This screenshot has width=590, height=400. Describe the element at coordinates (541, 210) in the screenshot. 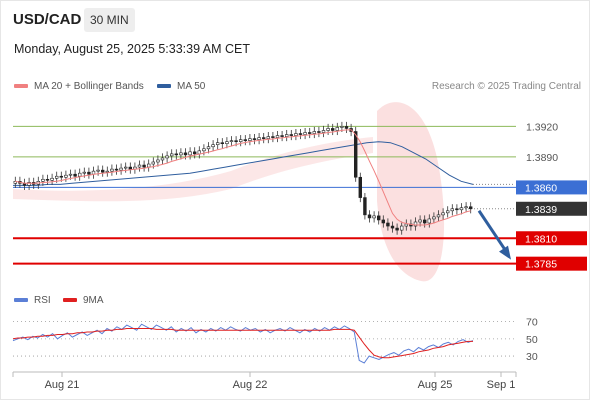

I see `level-label: 1.3839` at that location.